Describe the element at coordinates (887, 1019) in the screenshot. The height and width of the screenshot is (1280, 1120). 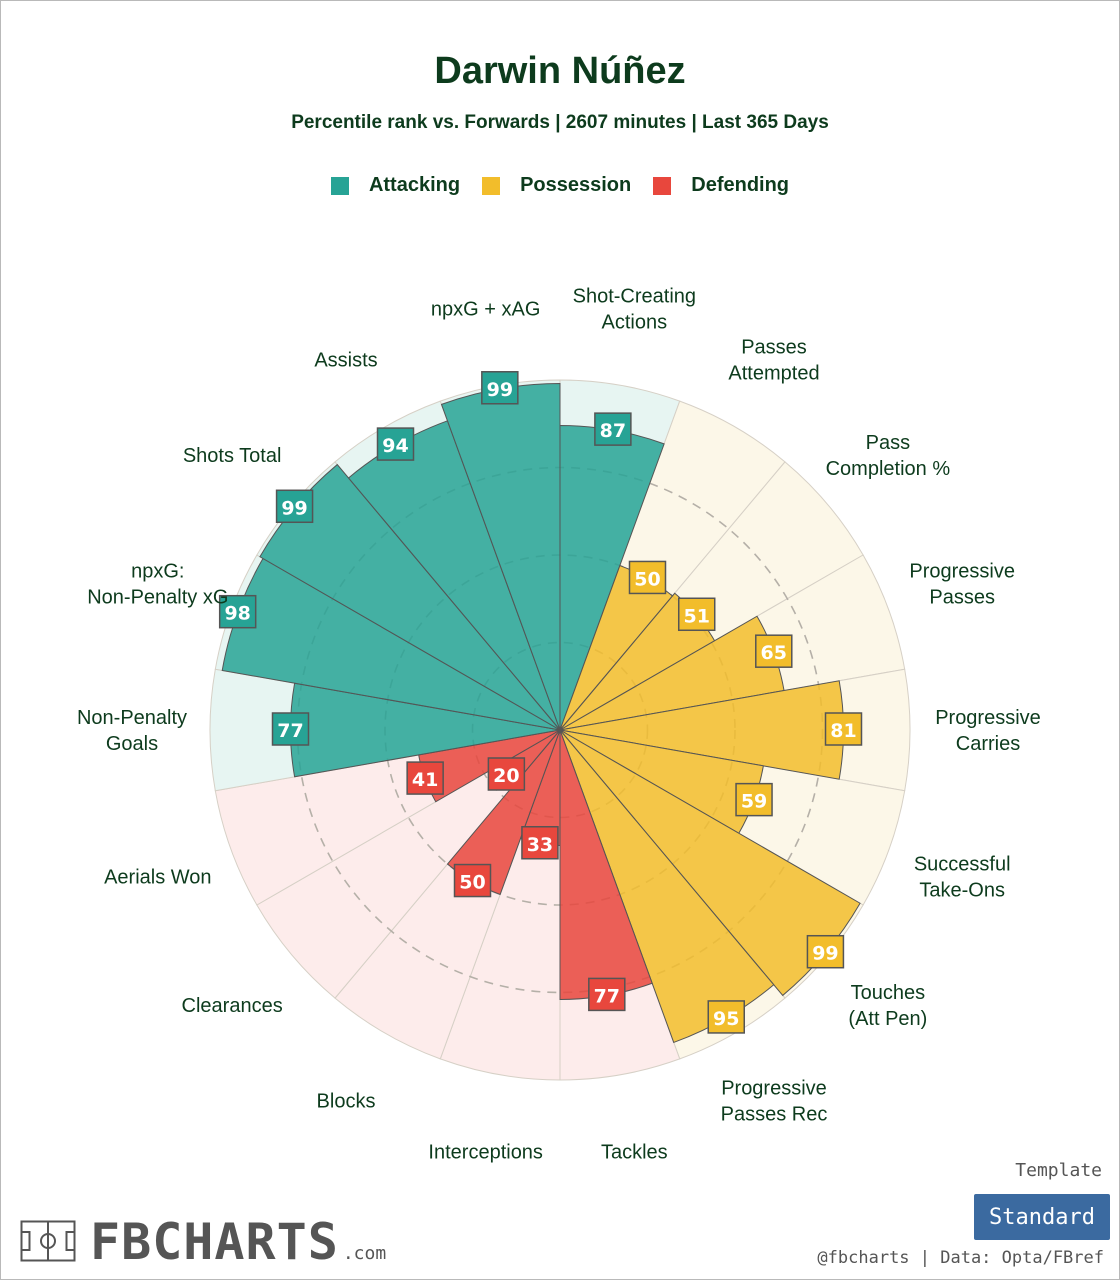
I see `metric-label-line: (Att Pen)` at that location.